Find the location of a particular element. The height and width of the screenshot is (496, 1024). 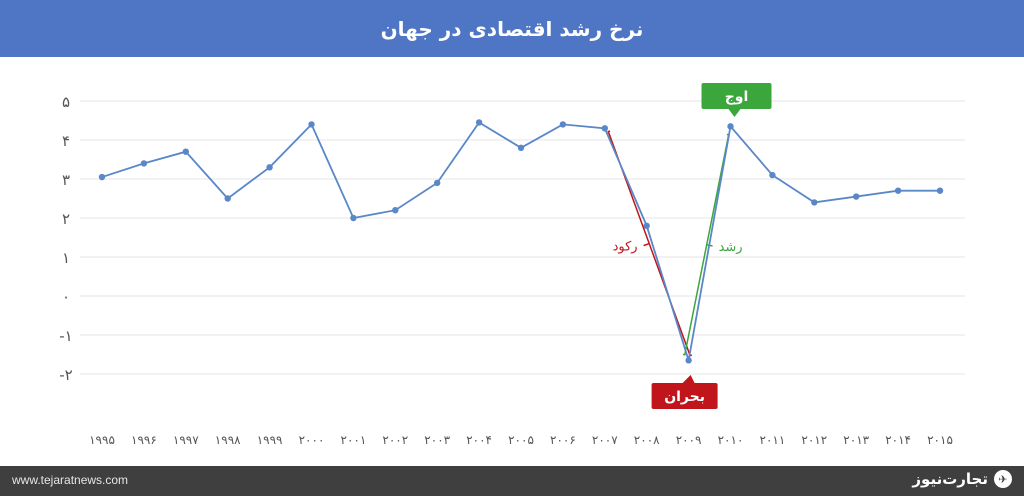

y-tick-label: ۲ is located at coordinates (66, 219).